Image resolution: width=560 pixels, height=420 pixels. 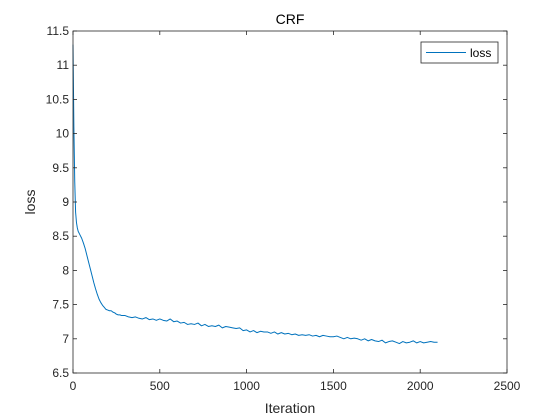 I want to click on y-tick-label: 9, so click(x=65, y=202).